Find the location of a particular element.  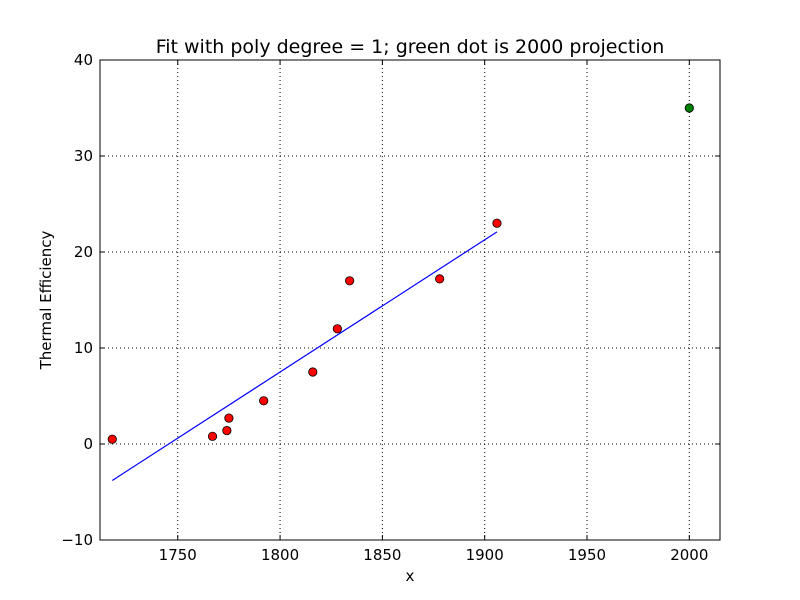

x-tick-label: 1850 is located at coordinates (382, 555).